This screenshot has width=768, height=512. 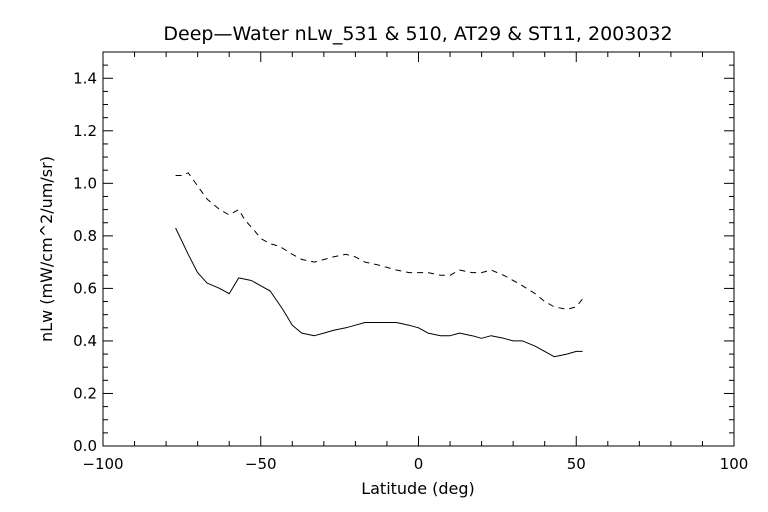 What do you see at coordinates (418, 488) in the screenshot?
I see `x-axis-label: Latitude (deg)` at bounding box center [418, 488].